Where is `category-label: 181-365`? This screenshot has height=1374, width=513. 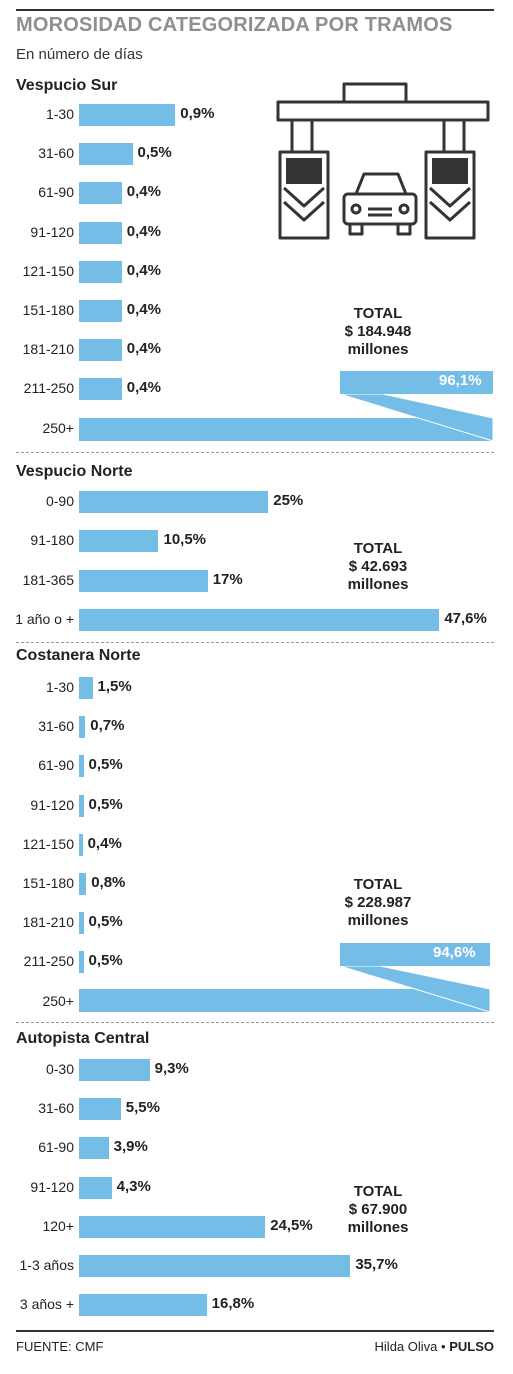
category-label: 181-365 is located at coordinates (48, 579).